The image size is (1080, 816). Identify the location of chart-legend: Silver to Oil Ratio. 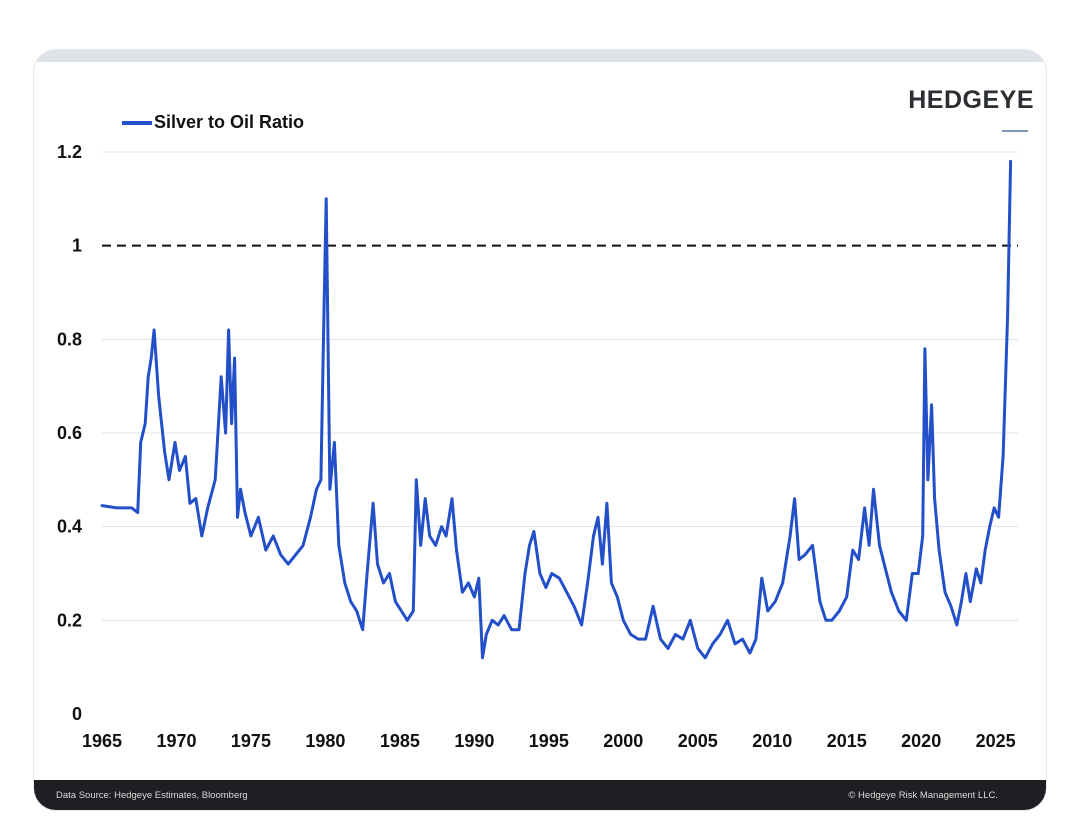
(213, 122).